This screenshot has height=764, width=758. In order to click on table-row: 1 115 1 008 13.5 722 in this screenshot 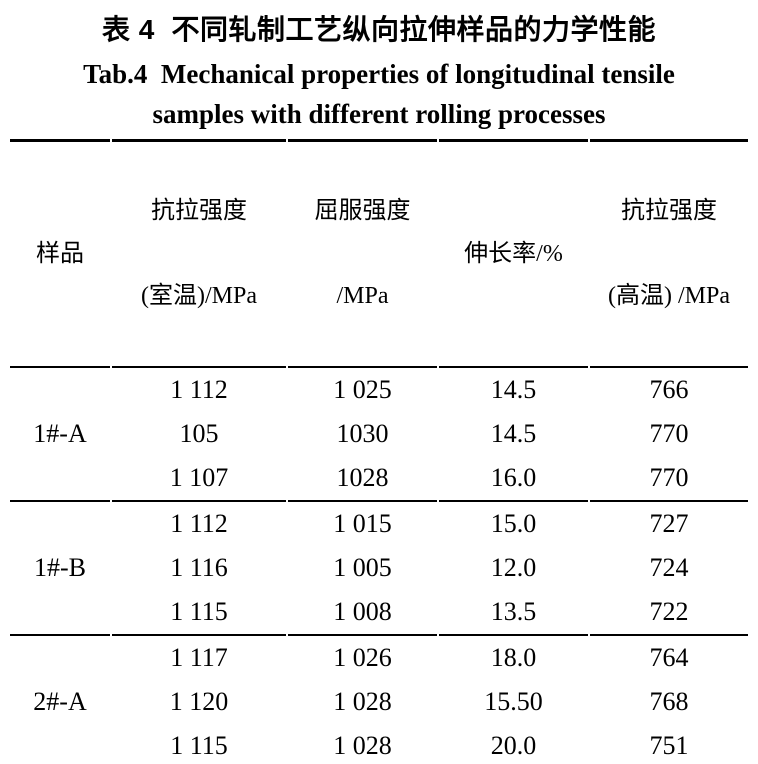, I will do `click(379, 613)`.